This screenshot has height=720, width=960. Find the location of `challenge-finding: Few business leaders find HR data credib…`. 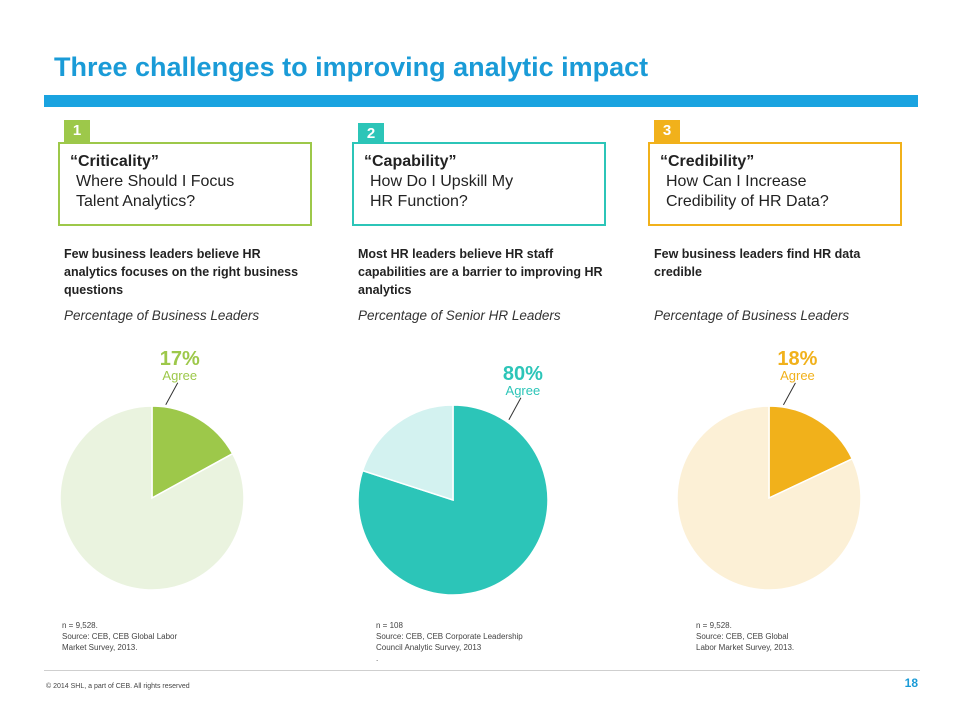

challenge-finding: Few business leaders find HR data credib… is located at coordinates (757, 263).